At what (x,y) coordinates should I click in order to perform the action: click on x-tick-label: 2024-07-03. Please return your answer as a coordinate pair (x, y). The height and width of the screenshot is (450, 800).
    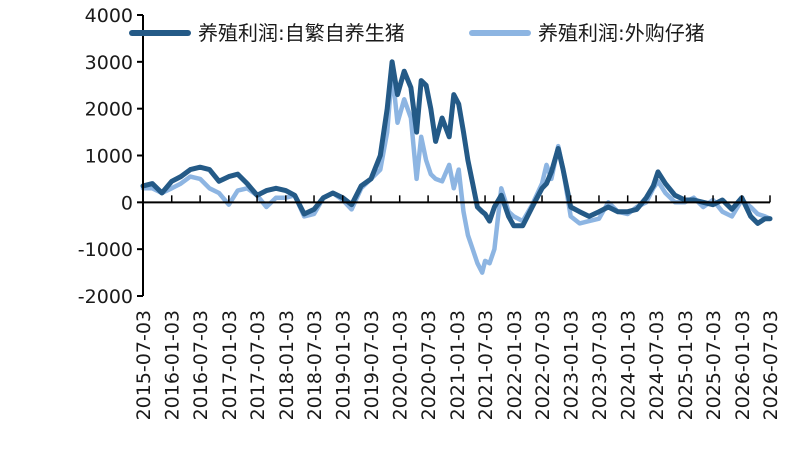
    Looking at the image, I should click on (657, 365).